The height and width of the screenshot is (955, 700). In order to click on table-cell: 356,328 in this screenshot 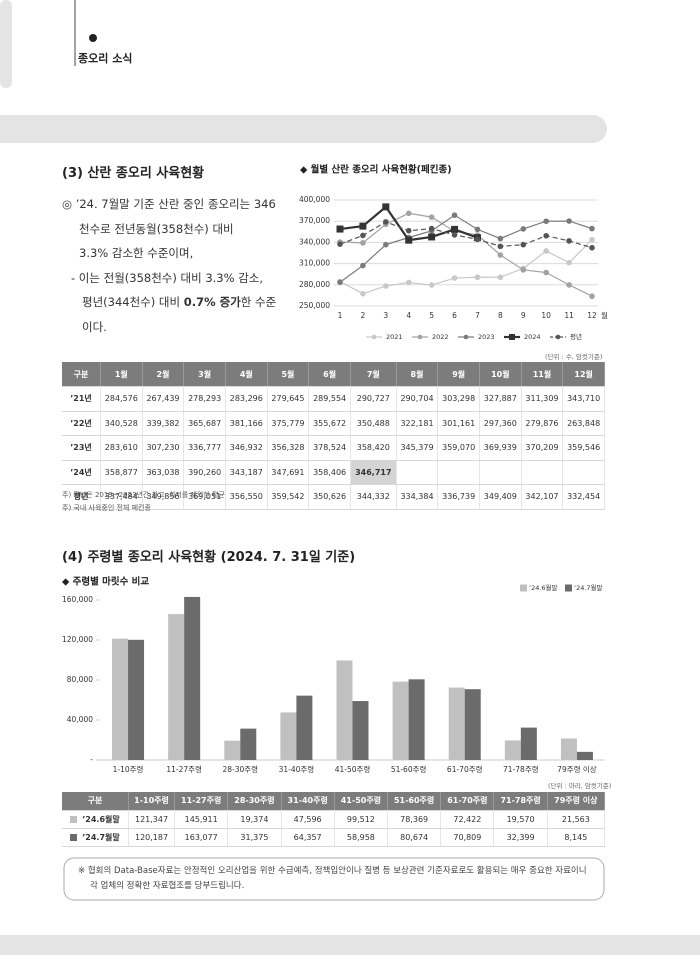, I will do `click(288, 448)`.